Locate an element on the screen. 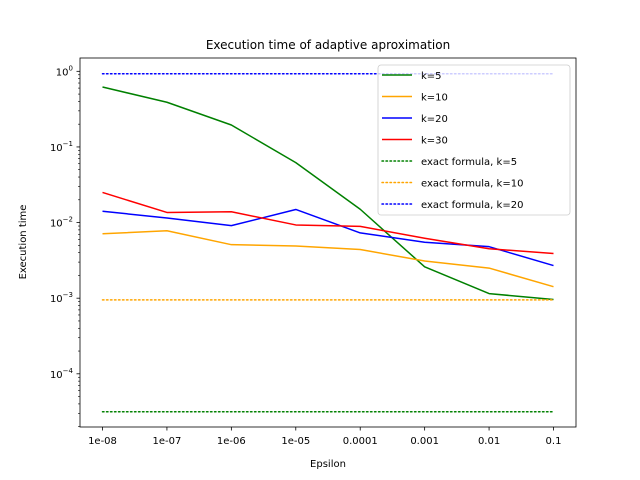 The image size is (640, 480). y-tick-label: 10⁰ is located at coordinates (64, 71).